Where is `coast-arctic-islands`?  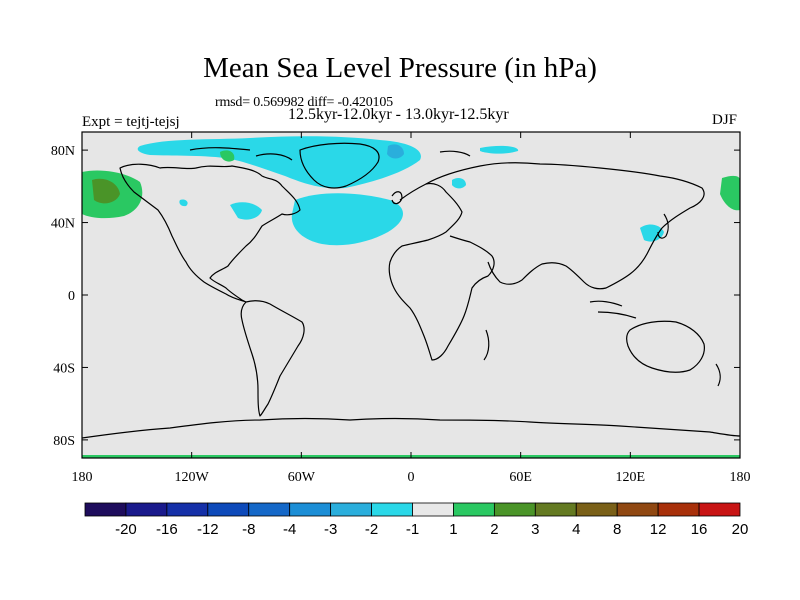
coast-arctic-islands is located at coordinates (330, 154).